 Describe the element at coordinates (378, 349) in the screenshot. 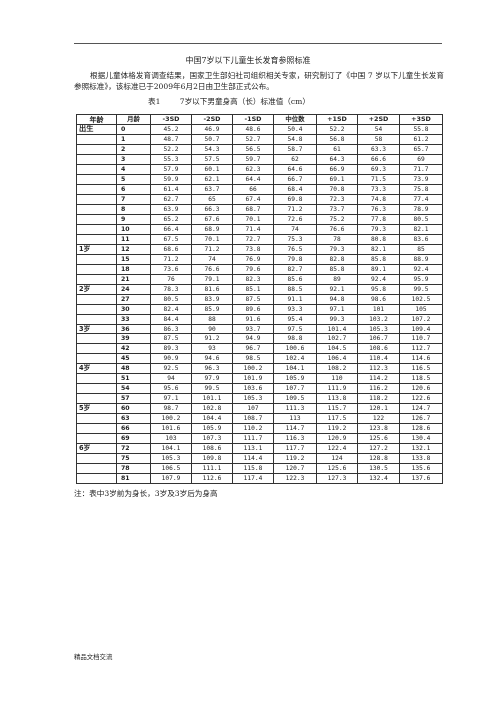

I see `value-cell: 108.6` at that location.